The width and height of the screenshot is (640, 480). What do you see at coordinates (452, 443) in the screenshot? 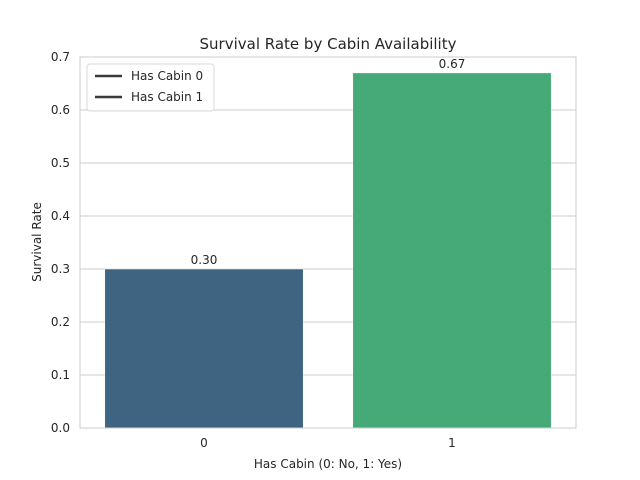
I see `x-tick-label: 1` at bounding box center [452, 443].